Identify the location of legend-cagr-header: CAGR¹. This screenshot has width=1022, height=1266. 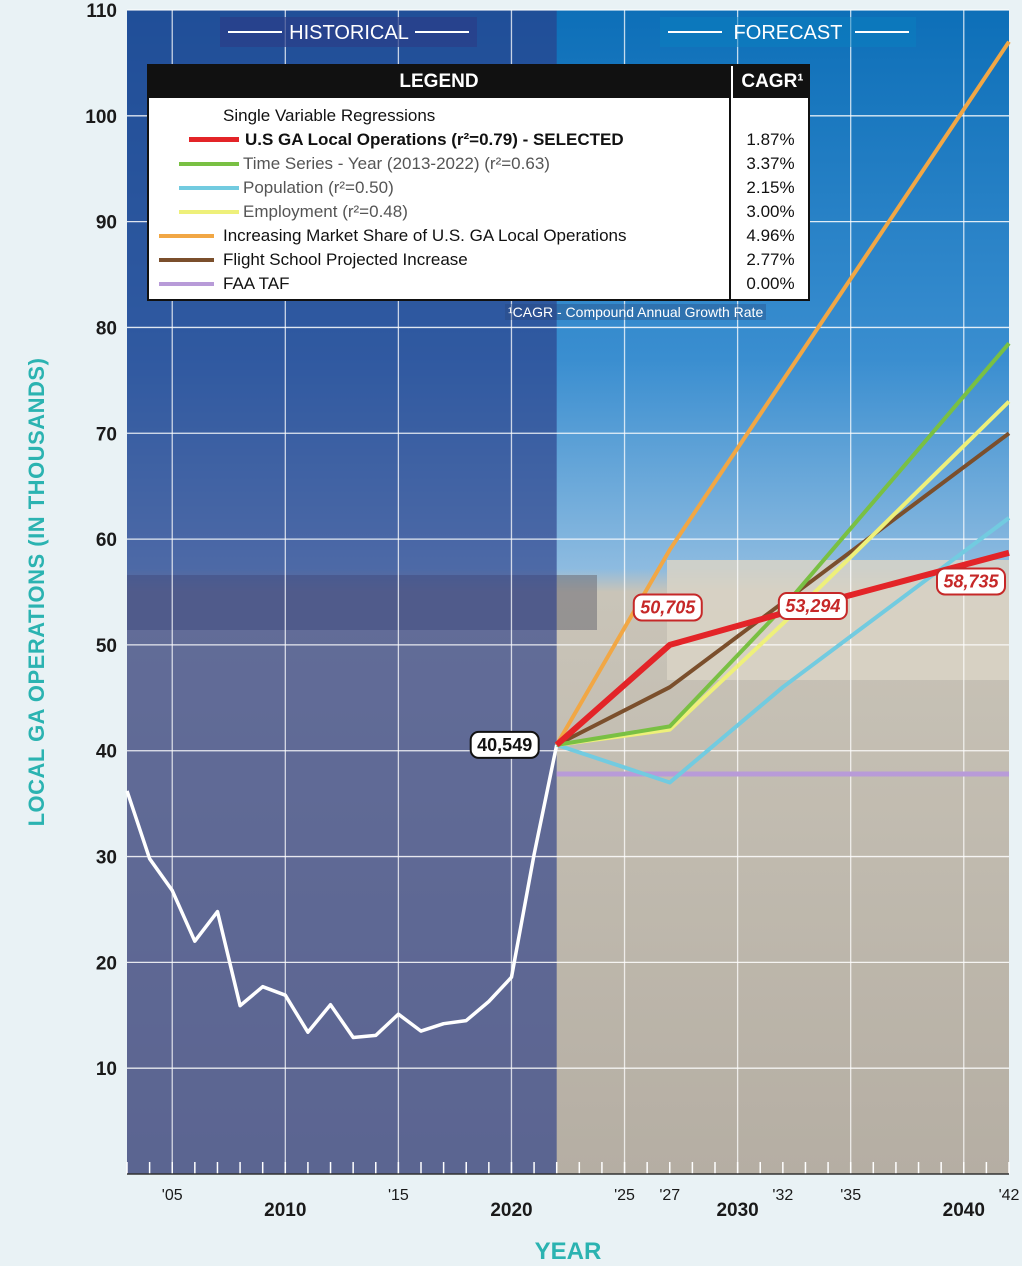
(771, 82).